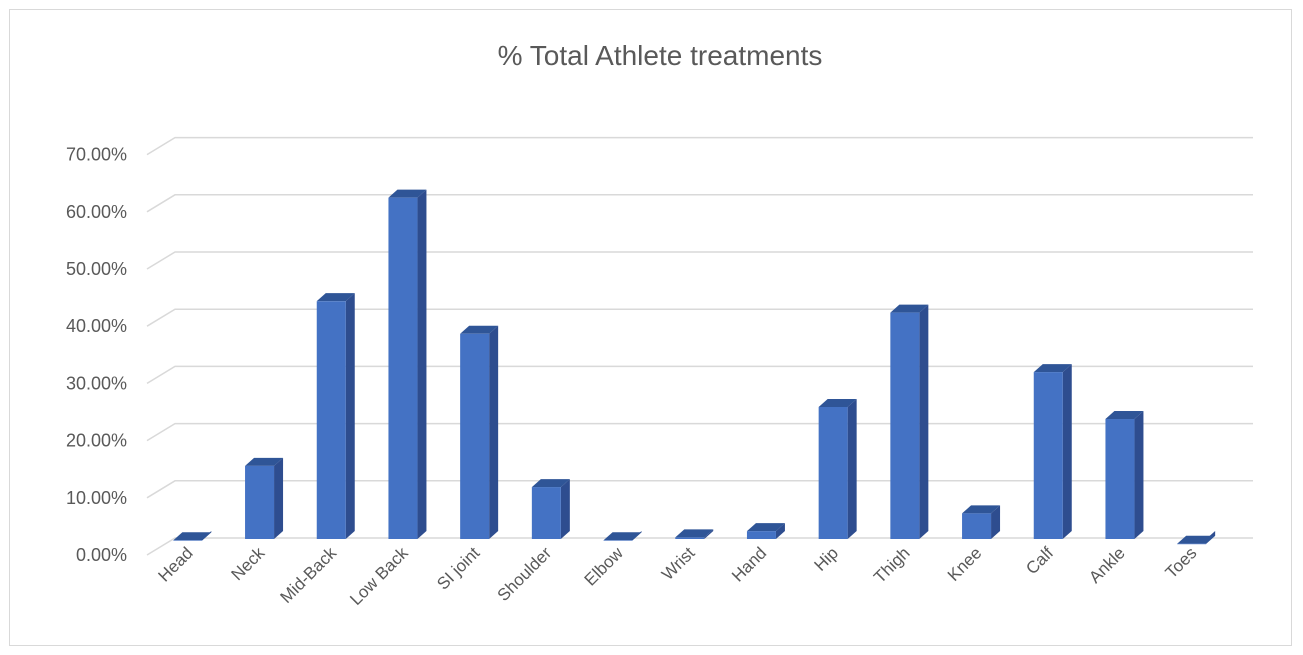 The height and width of the screenshot is (655, 1303). Describe the element at coordinates (826, 558) in the screenshot. I see `x-tick-label: Hip` at that location.